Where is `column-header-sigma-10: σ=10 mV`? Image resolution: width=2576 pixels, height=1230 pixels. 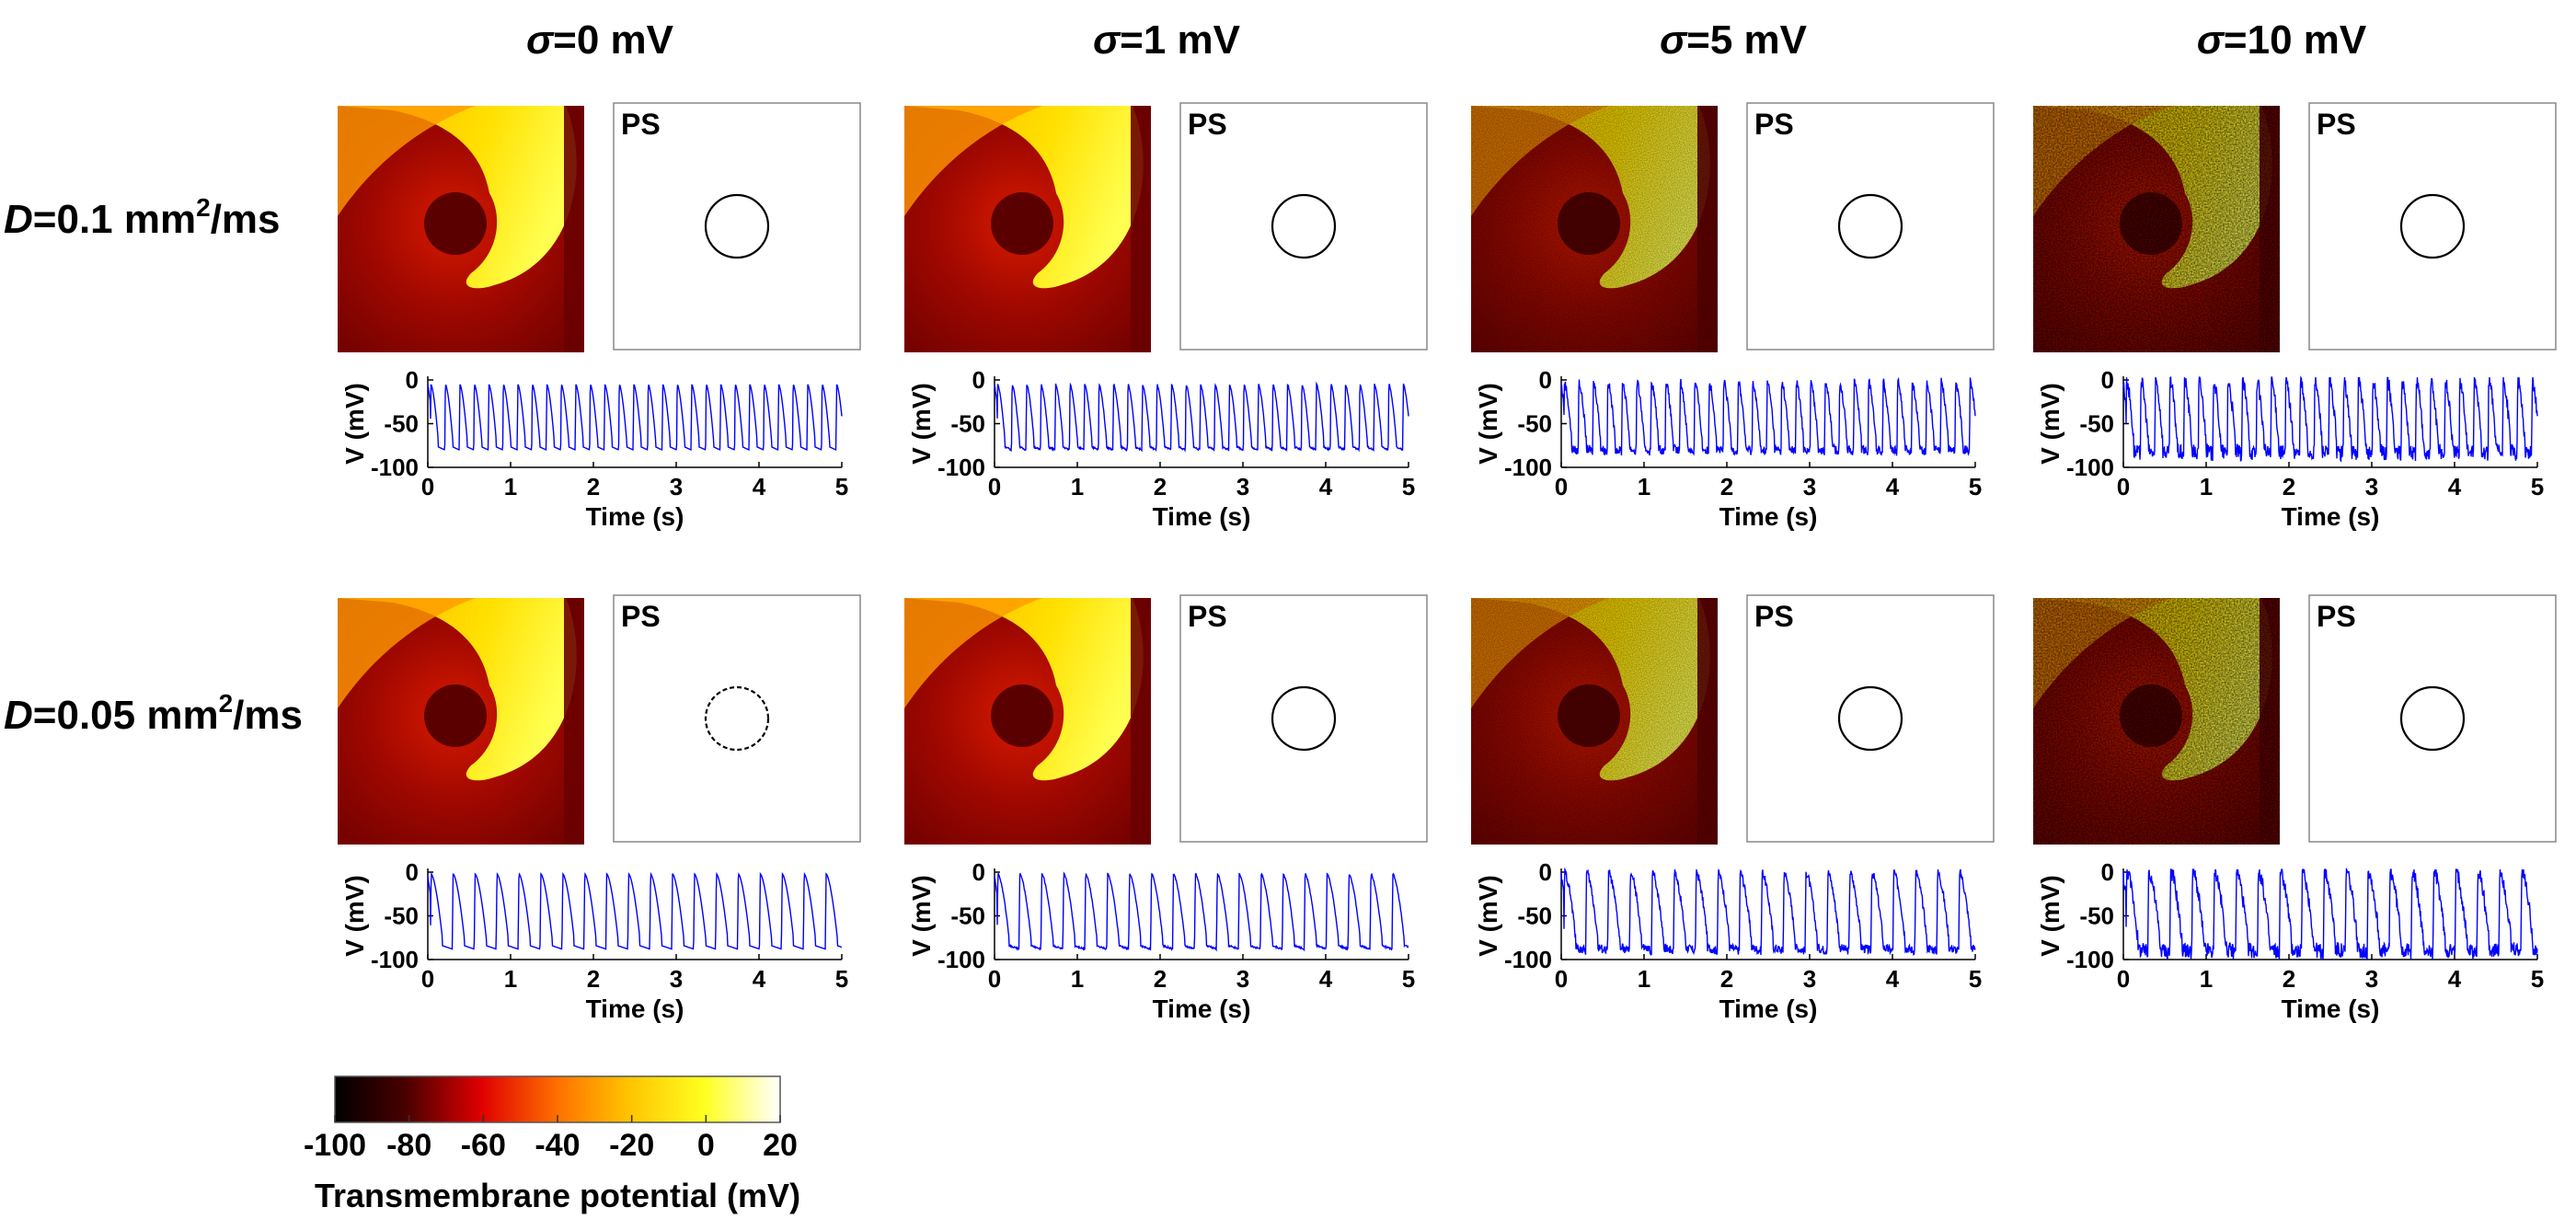
column-header-sigma-10: σ=10 mV is located at coordinates (2282, 40).